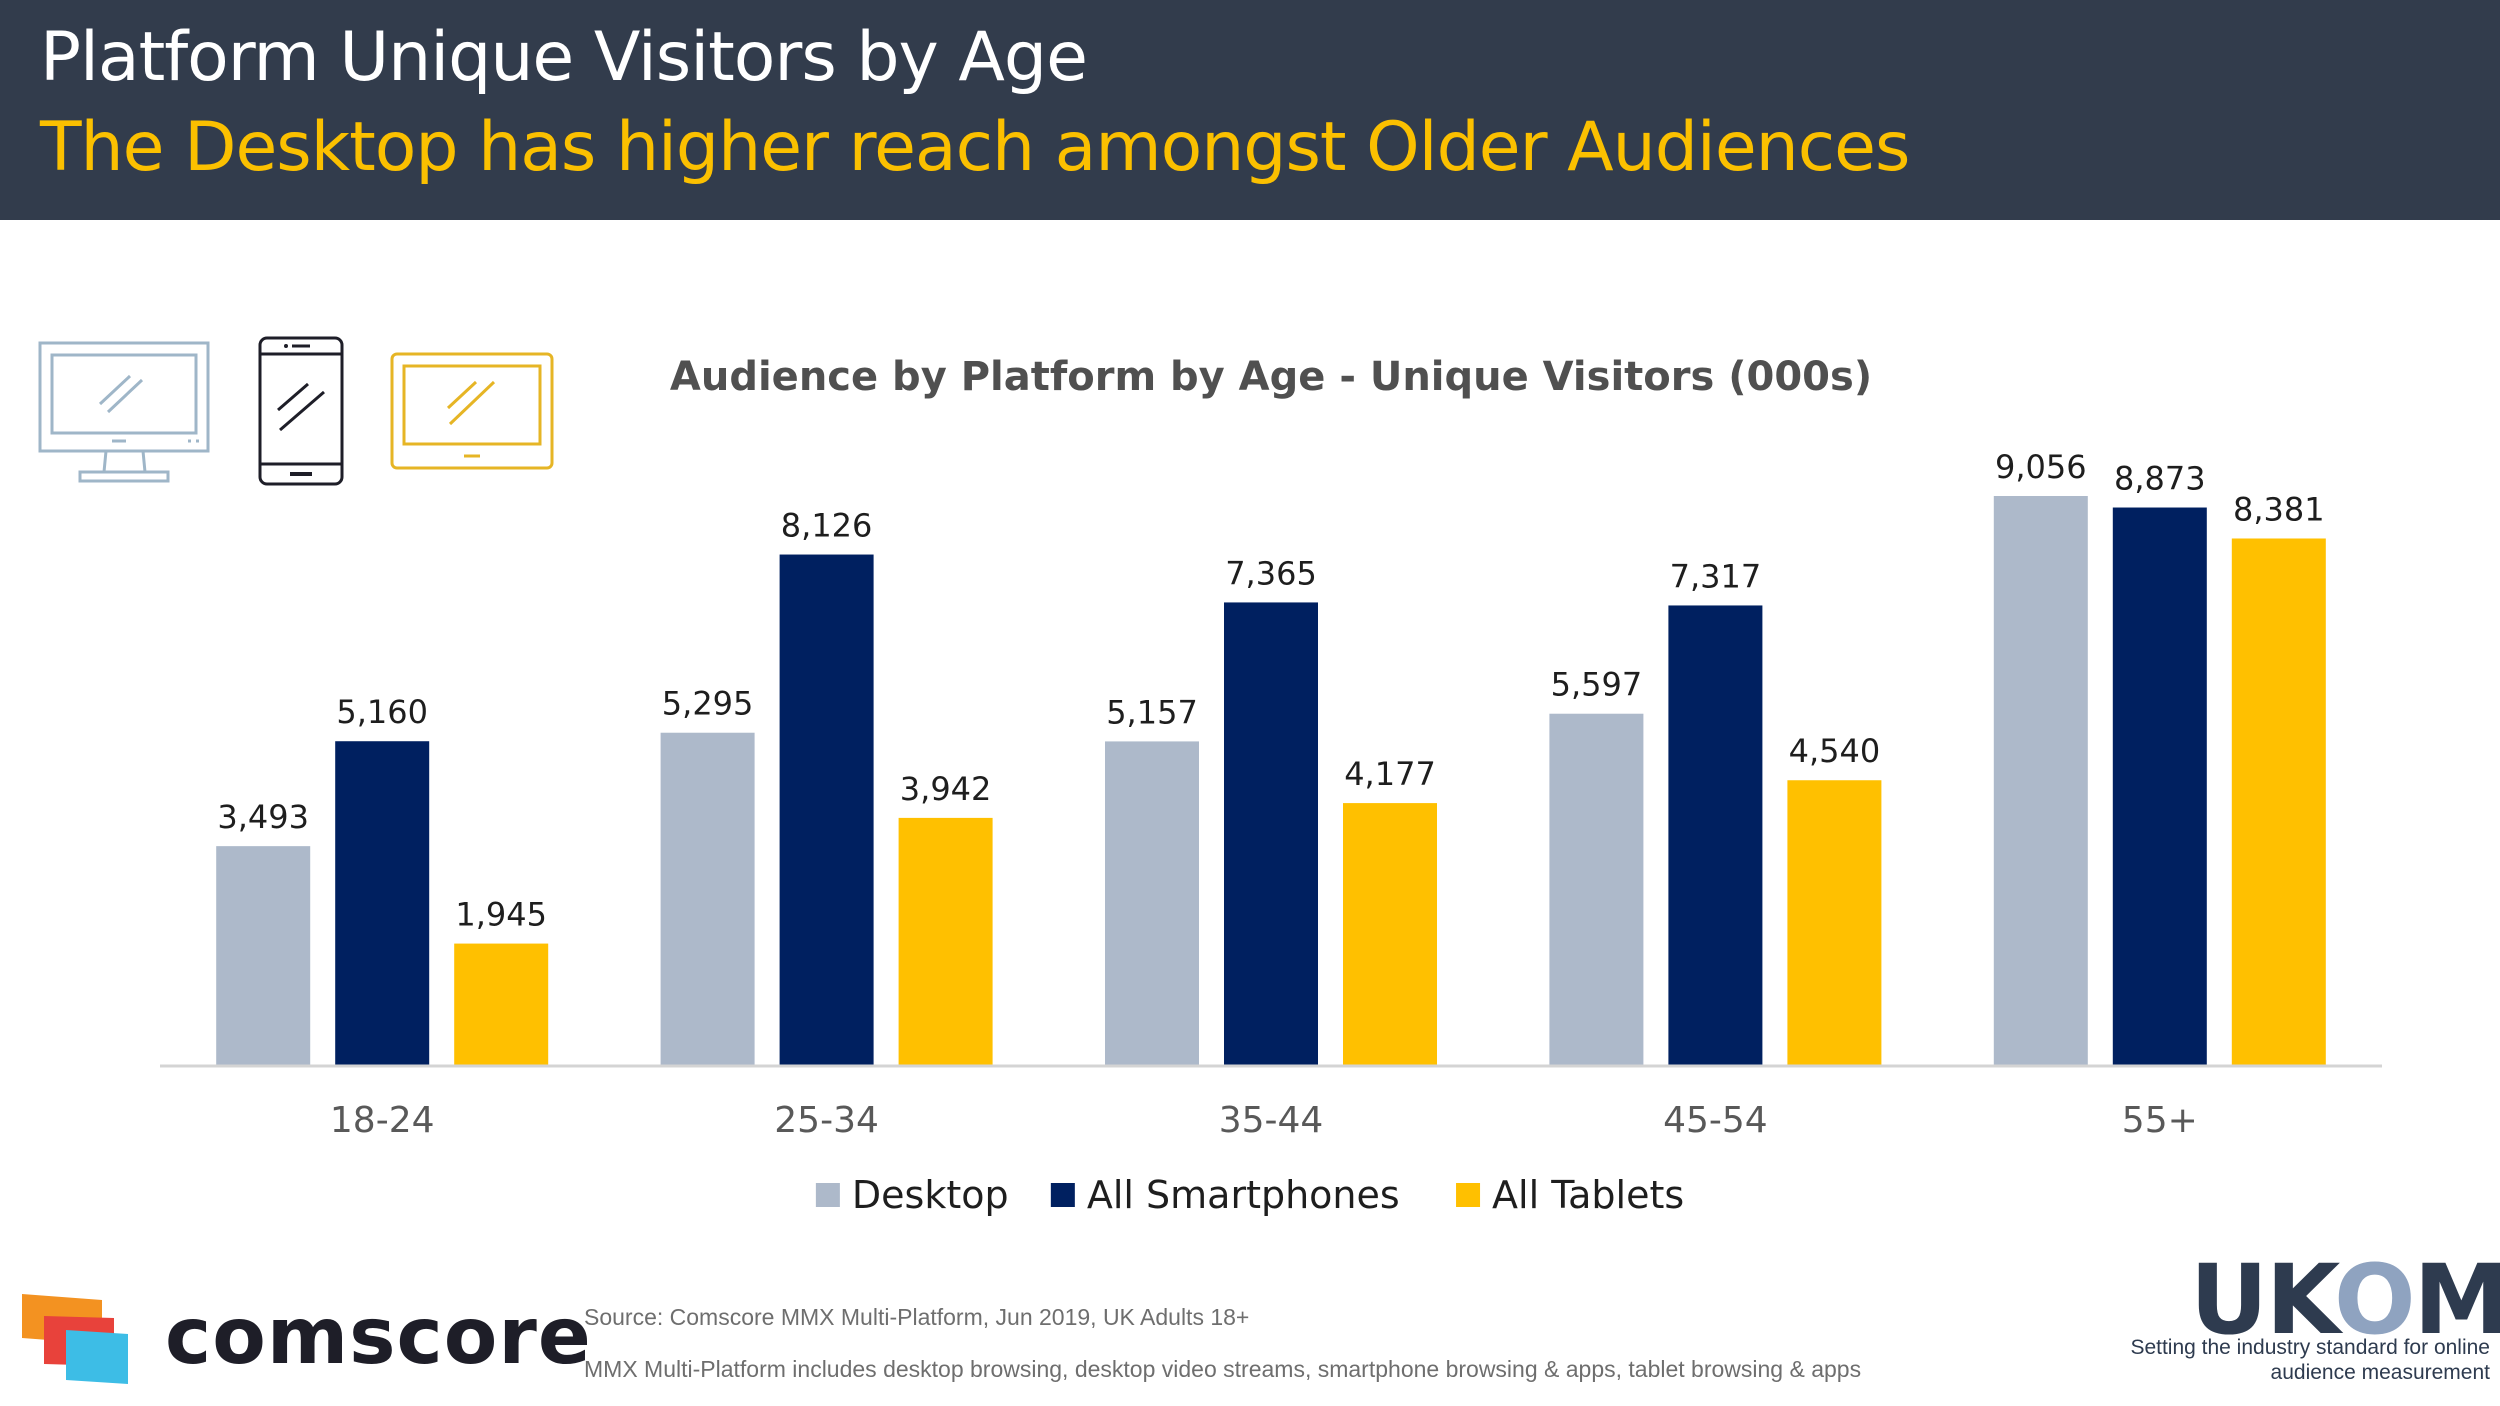  I want to click on ukom-logo-suffix: M, so click(2456, 1300).